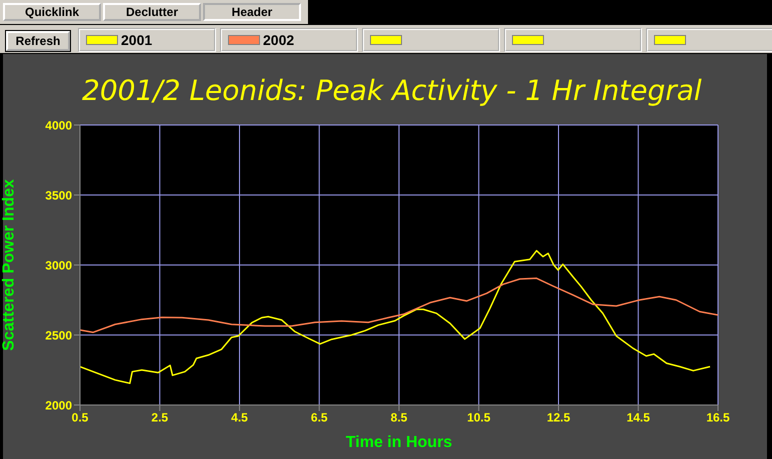 Image resolution: width=772 pixels, height=459 pixels. Describe the element at coordinates (9, 265) in the screenshot. I see `y-axis-title: Scattered Power Index` at that location.